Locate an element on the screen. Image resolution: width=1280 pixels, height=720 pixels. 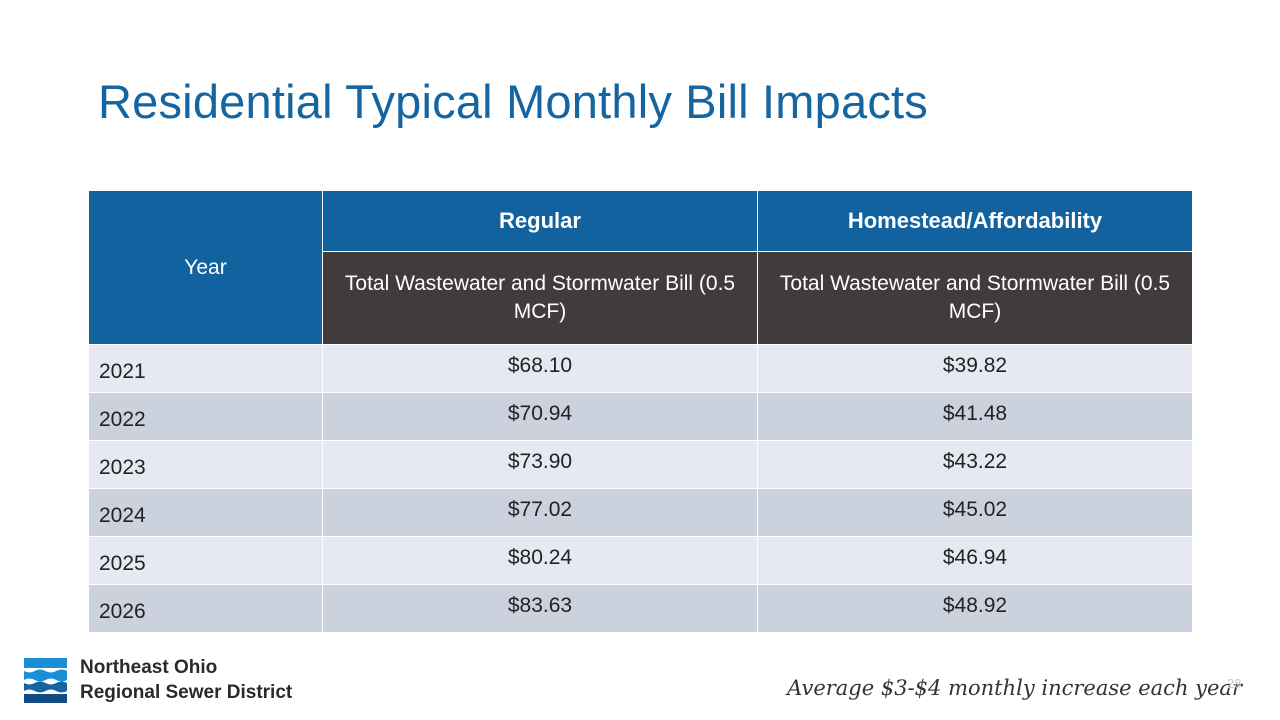
table-row: 2021 $68.10 $39.82 is located at coordinates (640, 368).